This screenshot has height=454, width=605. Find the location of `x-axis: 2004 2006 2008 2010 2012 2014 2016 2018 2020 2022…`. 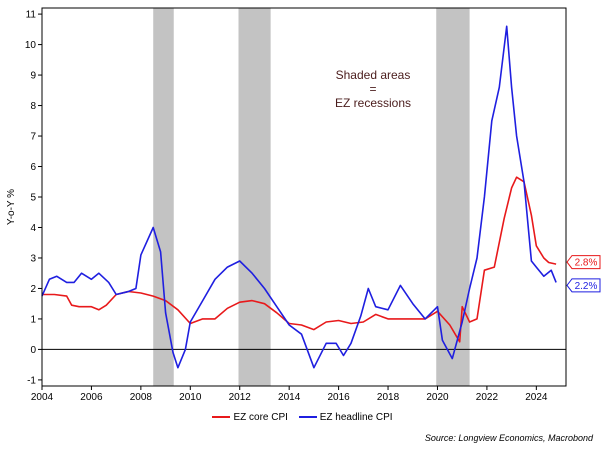

x-axis: 2004 2006 2008 2010 2012 2014 2016 2018 2020 2022… is located at coordinates (289, 394).